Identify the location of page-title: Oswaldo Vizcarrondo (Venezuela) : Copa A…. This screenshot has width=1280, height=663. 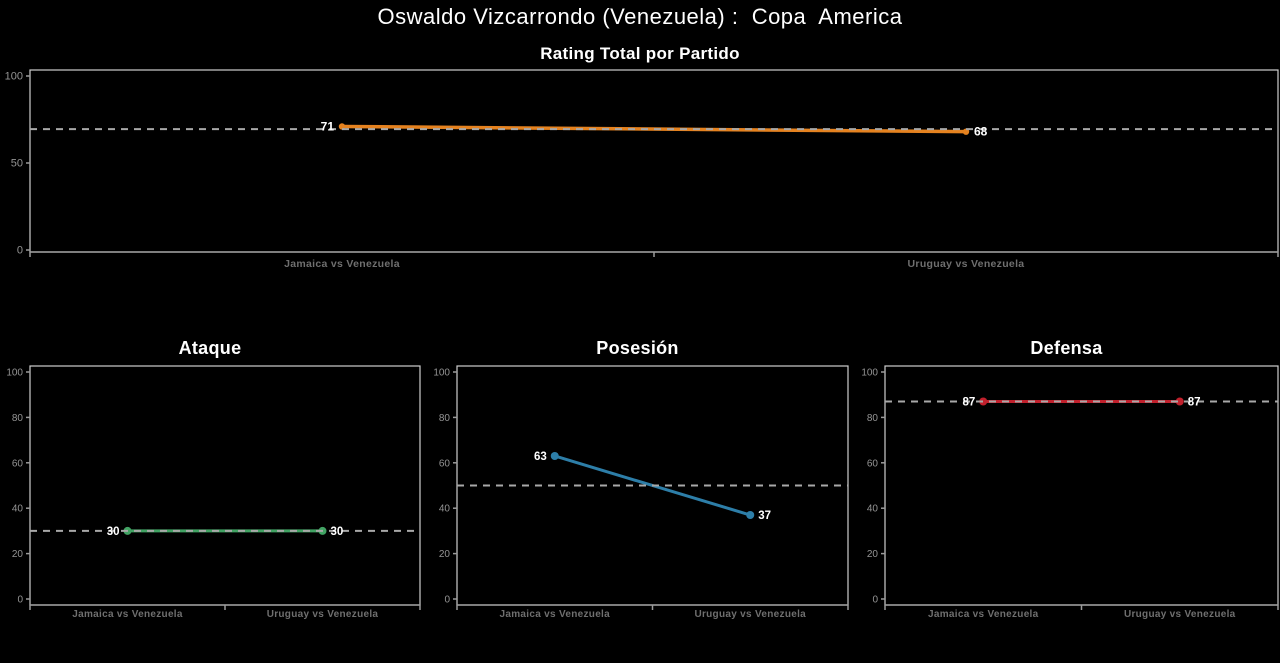
(640, 16).